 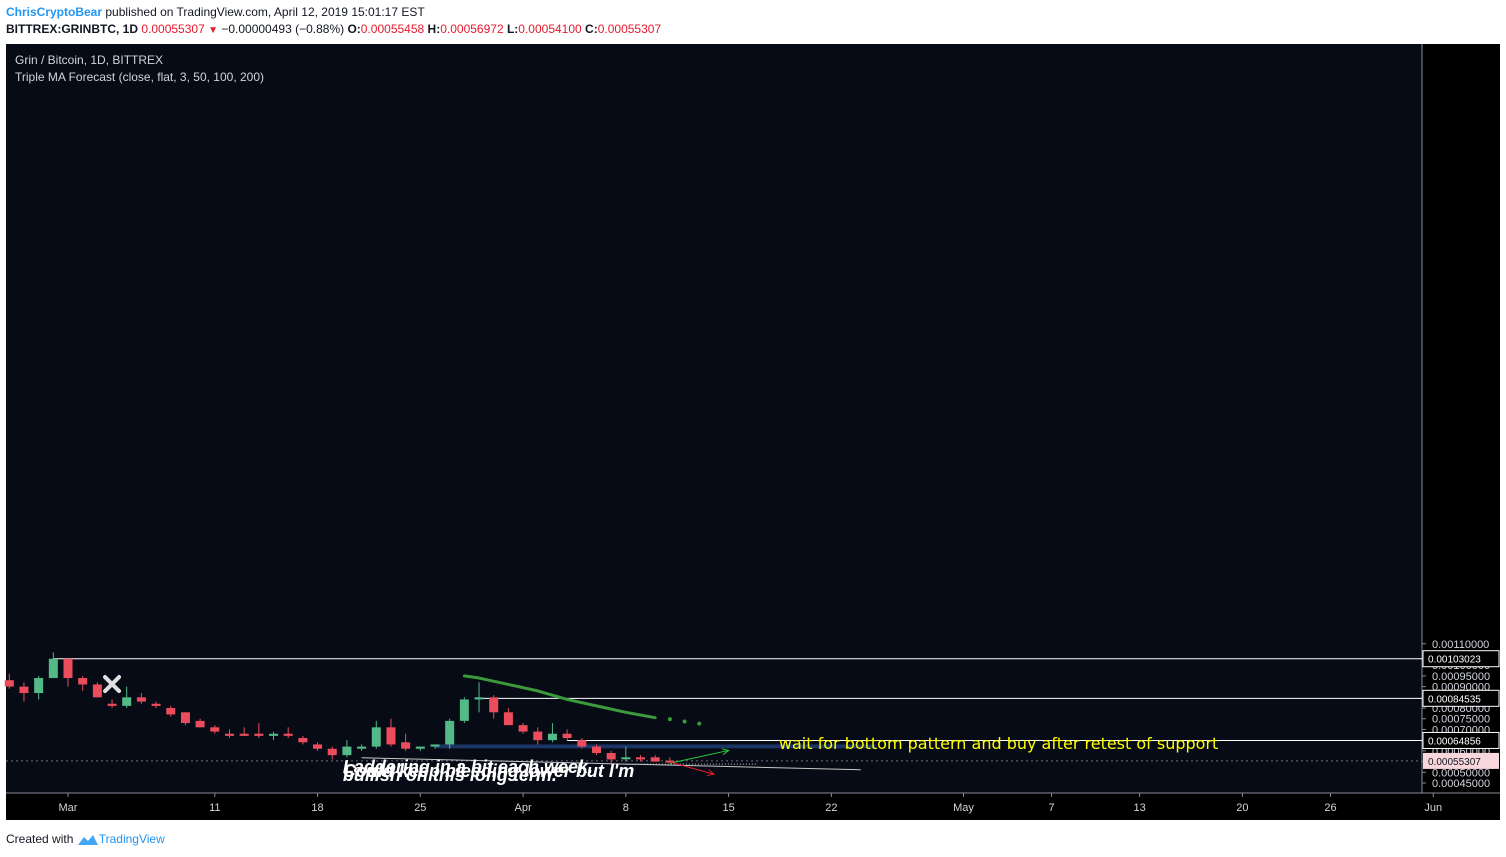 I want to click on x-tick-label: May, so click(x=963, y=808).